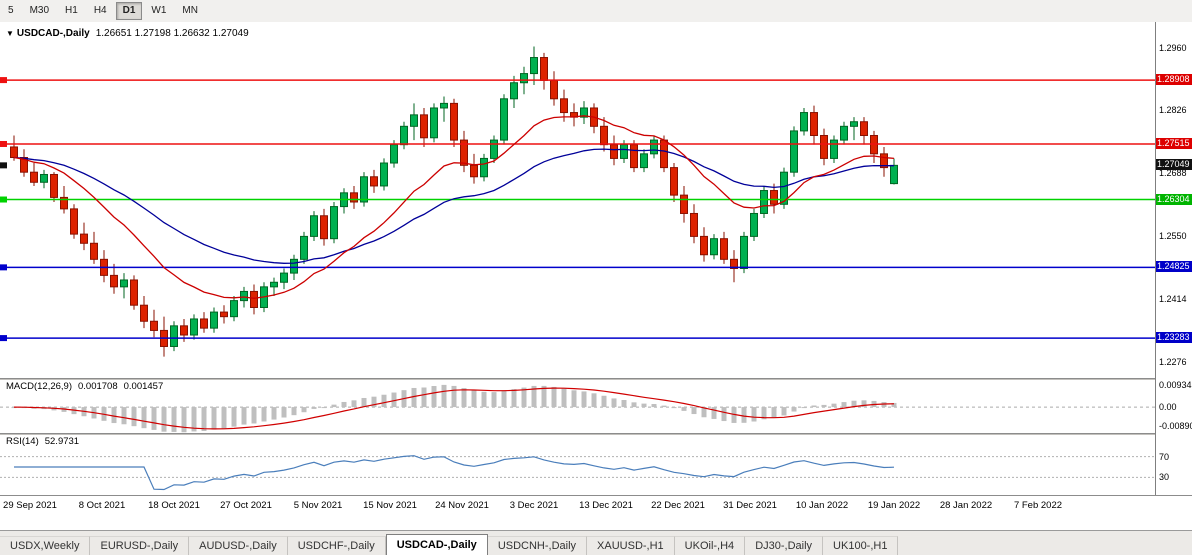  Describe the element at coordinates (238, 545) in the screenshot. I see `tab-audusd-daily: AUDUSD-,Daily` at that location.